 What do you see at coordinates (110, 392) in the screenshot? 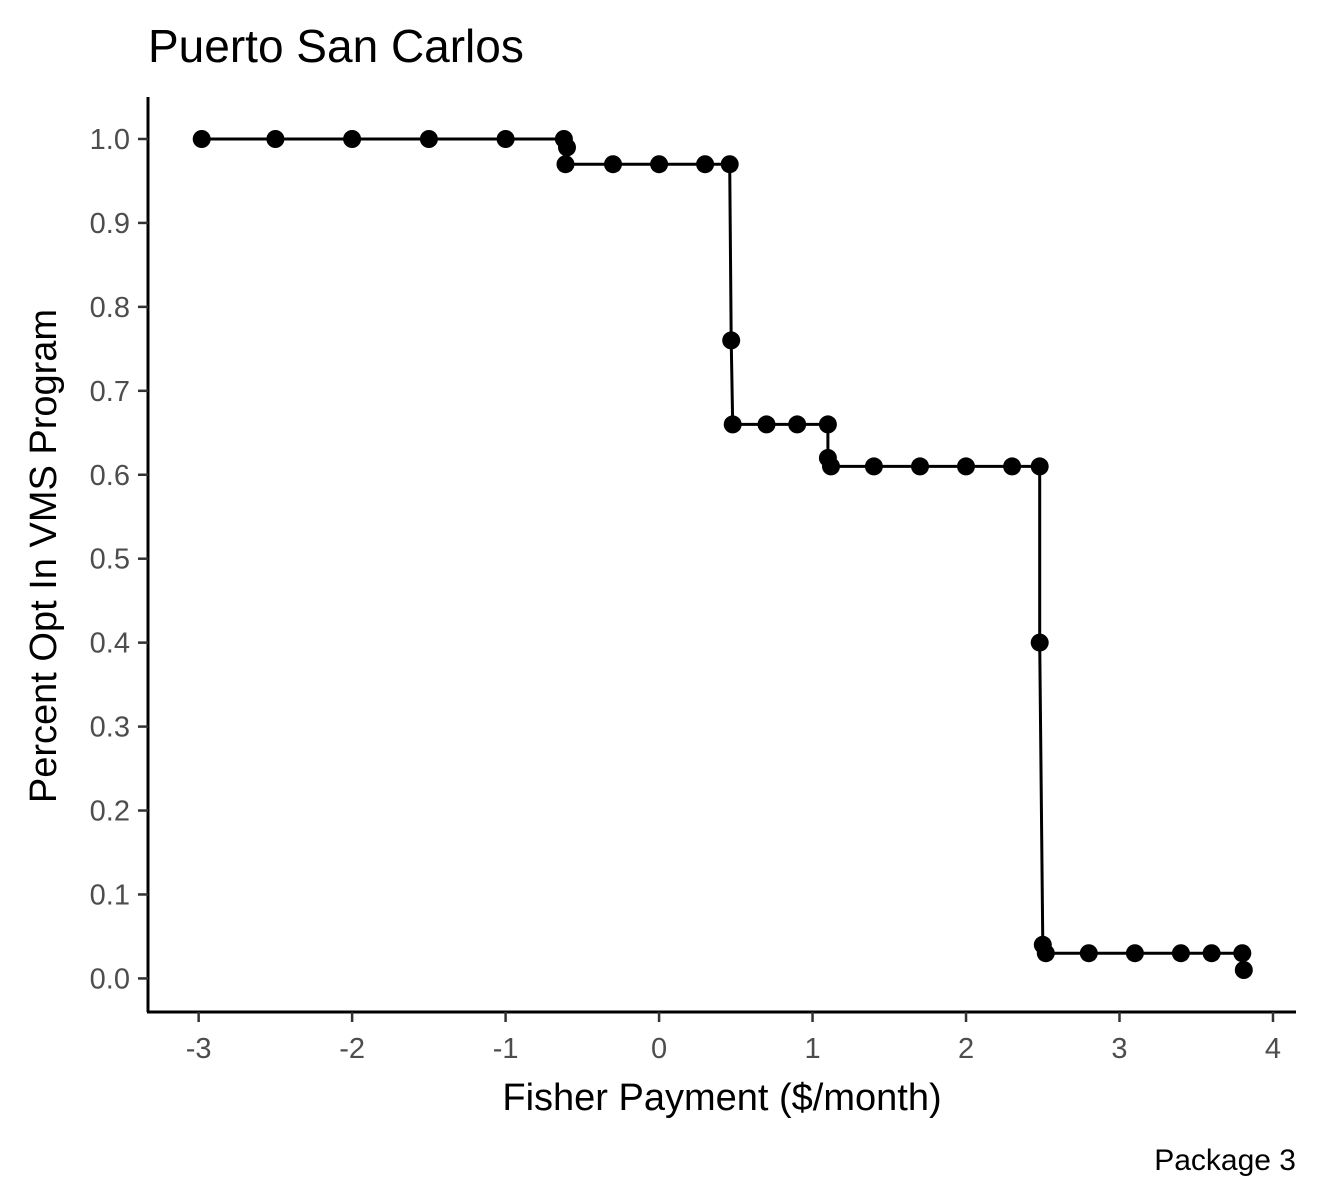
I see `y-tick-label: 0.7` at bounding box center [110, 392].